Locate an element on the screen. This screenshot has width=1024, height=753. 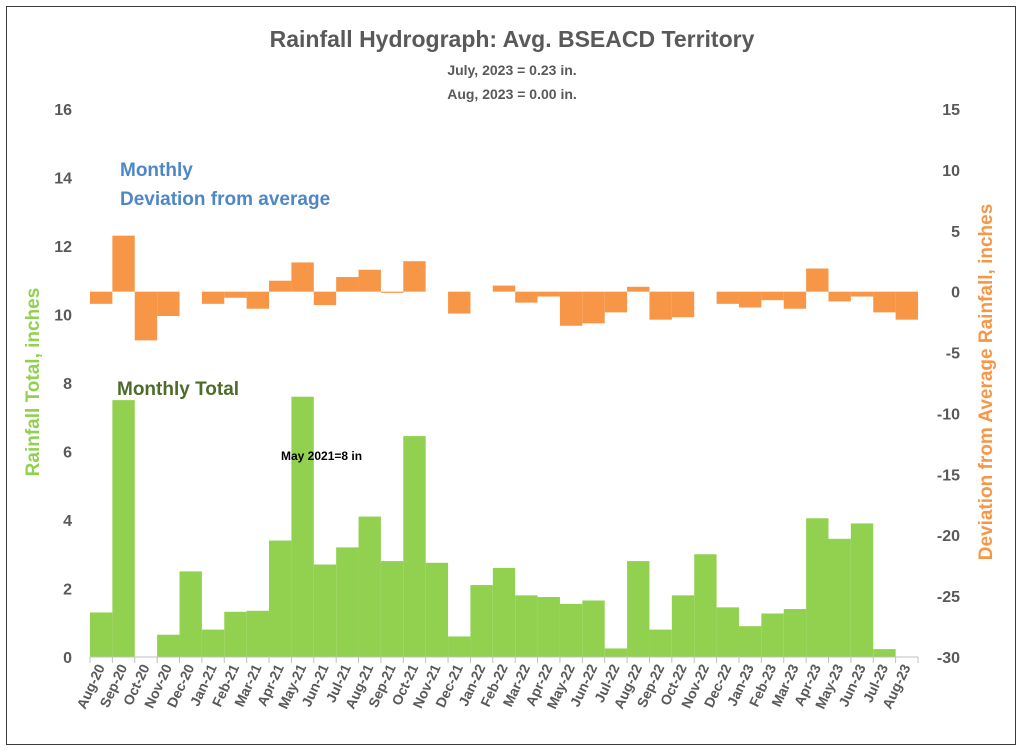
right-y-tick-label: -5 is located at coordinates (953, 354).